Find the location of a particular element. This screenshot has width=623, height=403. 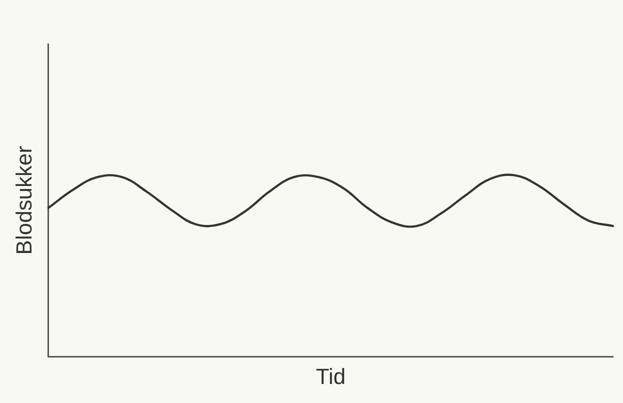

x-axis-title: Tid is located at coordinates (331, 376).